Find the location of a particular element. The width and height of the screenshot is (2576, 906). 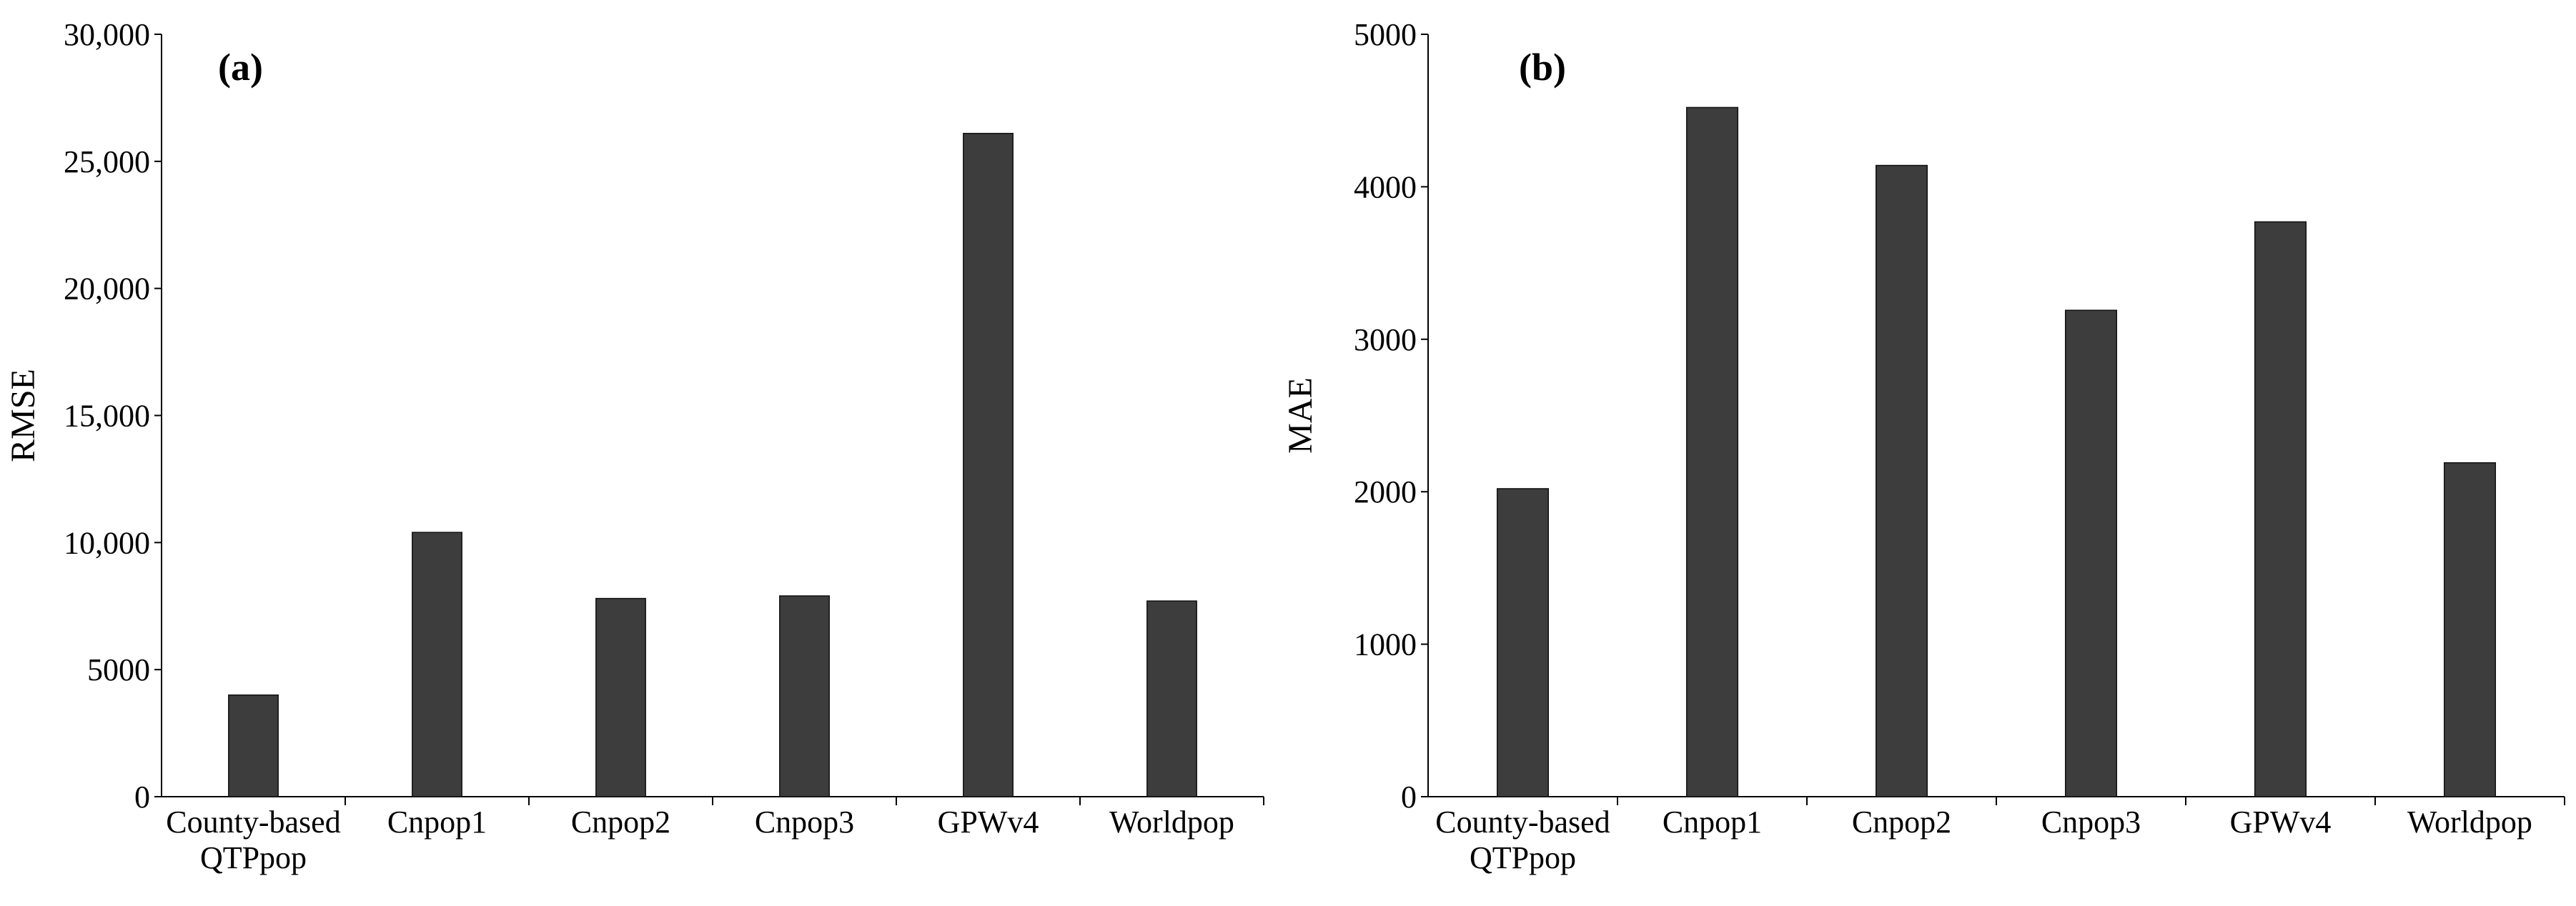

y-tick-label: 3000 is located at coordinates (1386, 339).